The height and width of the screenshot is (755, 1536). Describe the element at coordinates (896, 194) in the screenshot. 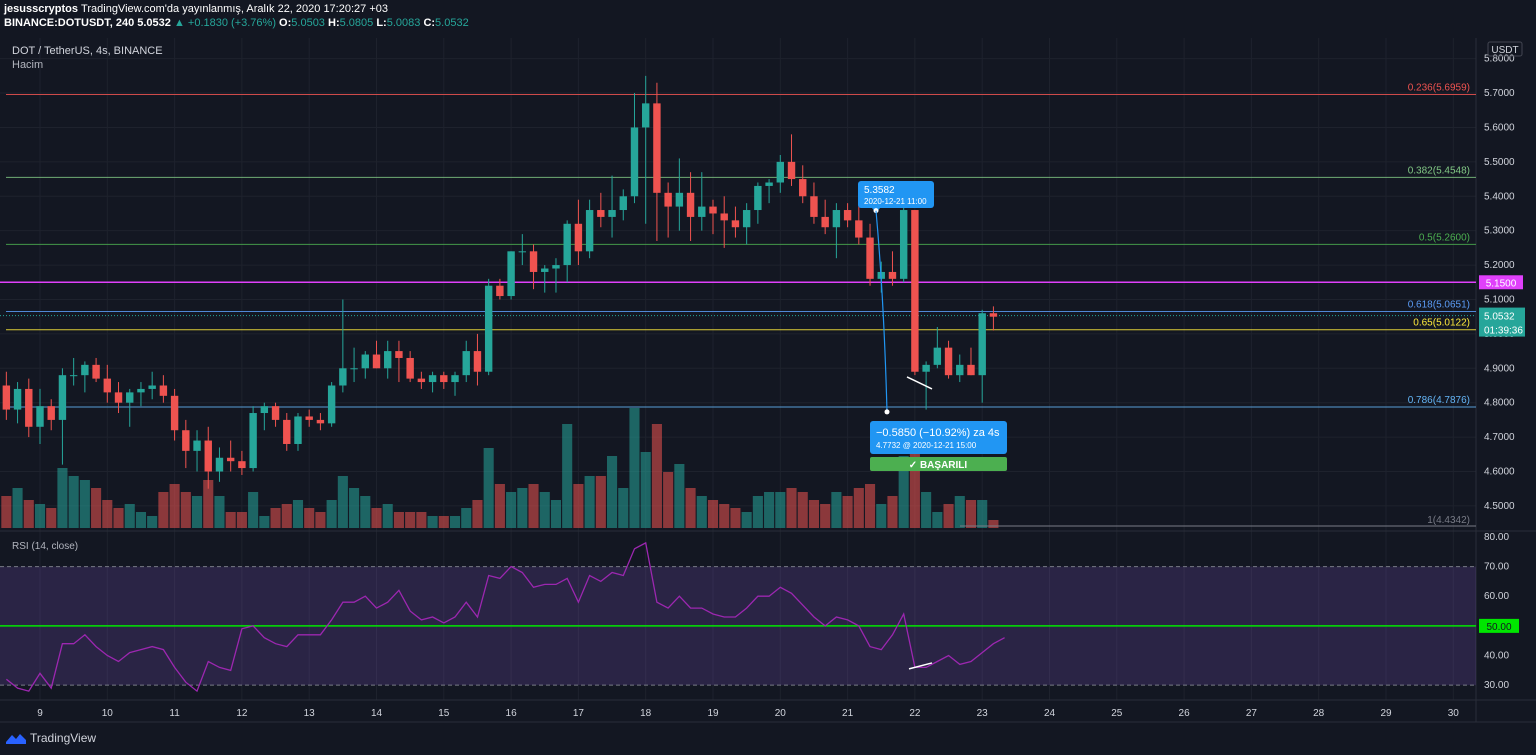

I see `high-callout` at that location.